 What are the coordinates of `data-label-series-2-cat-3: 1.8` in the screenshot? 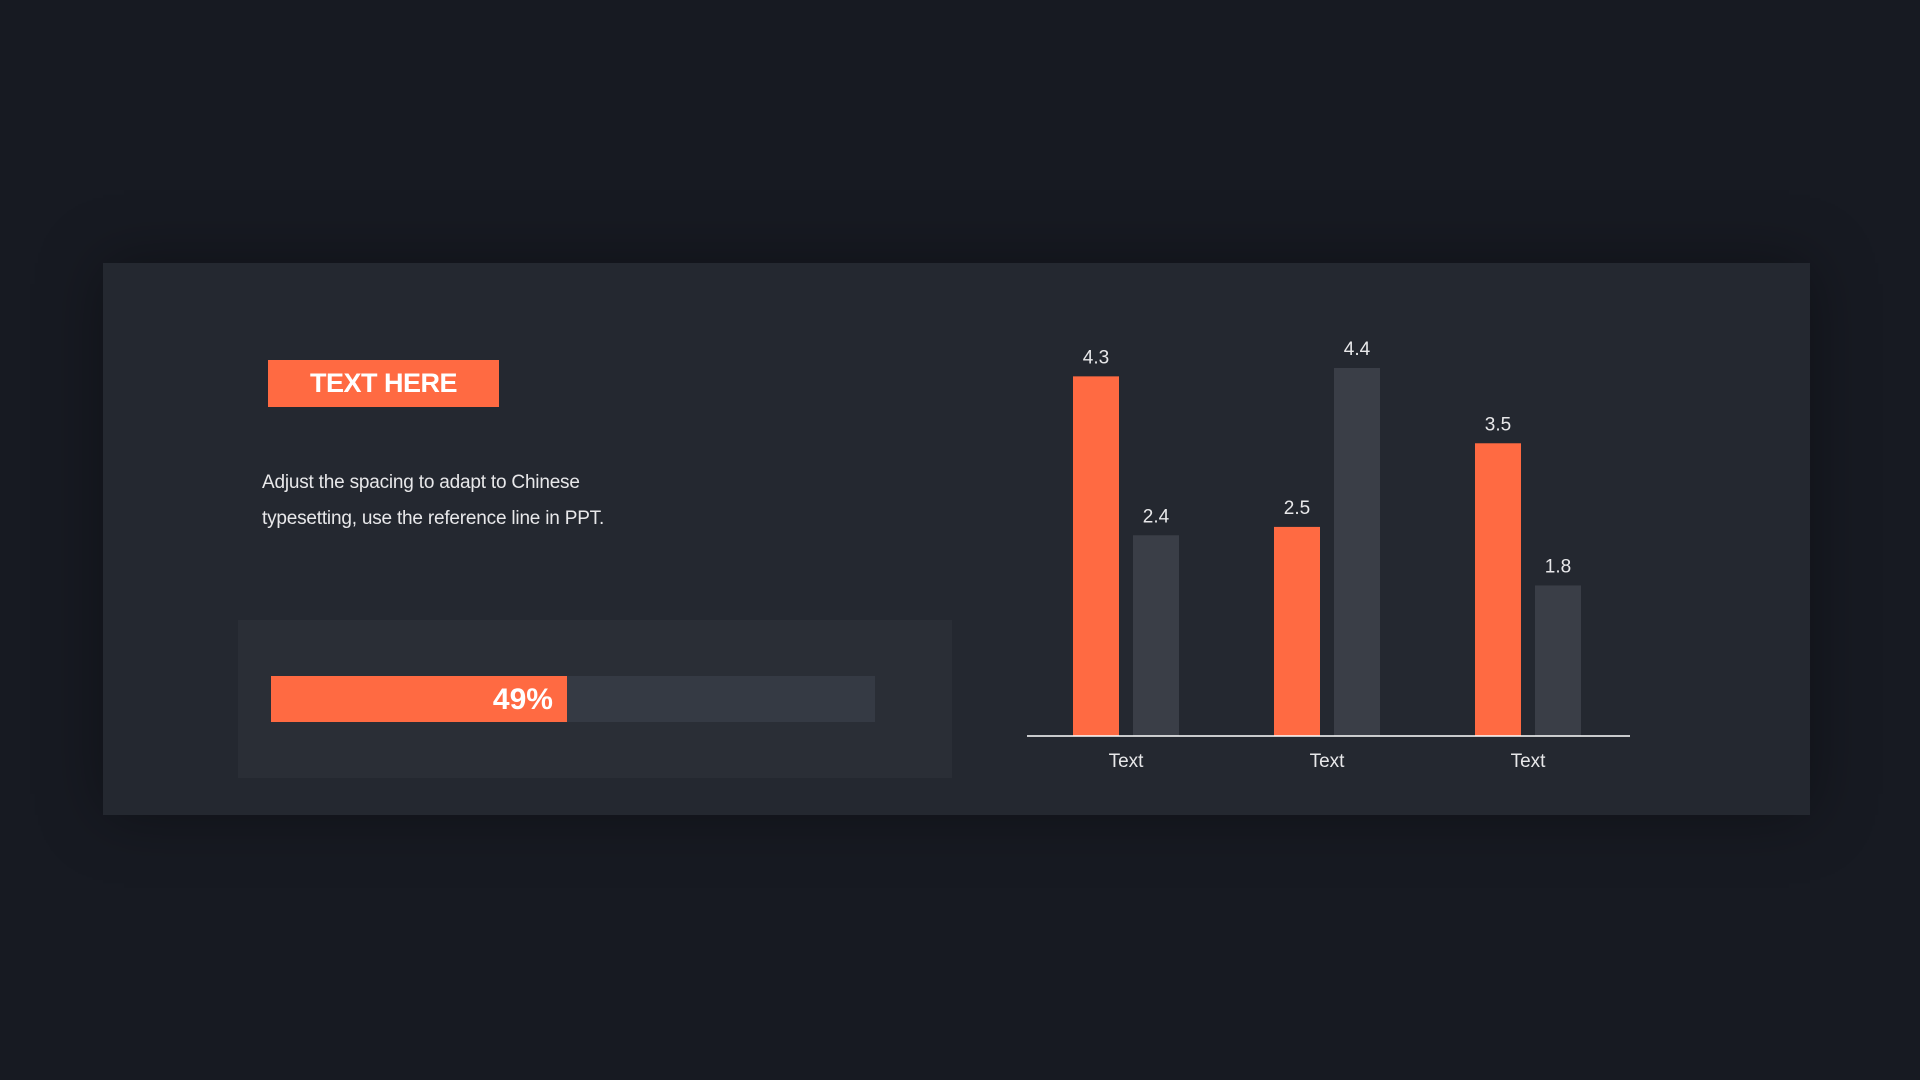 It's located at (1558, 566).